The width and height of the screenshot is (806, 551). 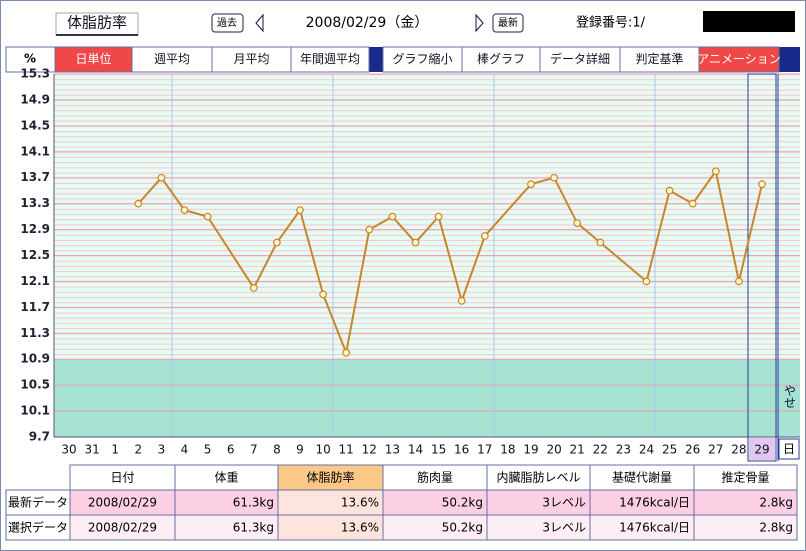 I want to click on y-tick-label: 14.5, so click(x=35, y=125).